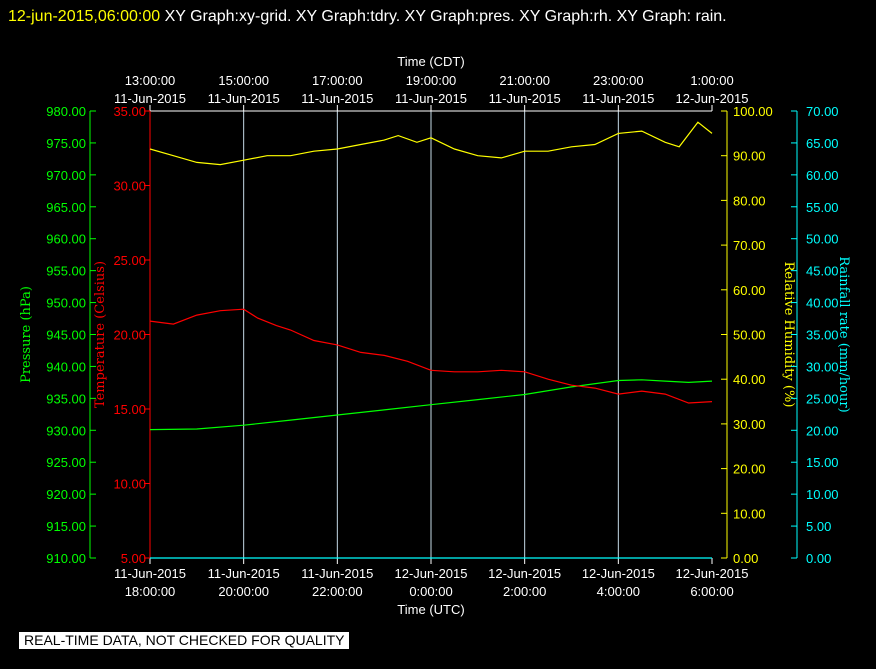 Image resolution: width=876 pixels, height=669 pixels. Describe the element at coordinates (749, 469) in the screenshot. I see `humidity-tick-label: 20.00` at that location.